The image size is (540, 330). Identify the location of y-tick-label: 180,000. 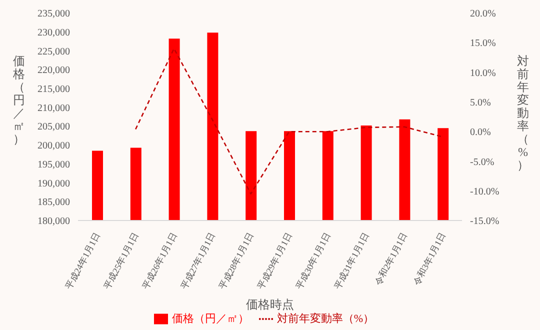
(54, 222).